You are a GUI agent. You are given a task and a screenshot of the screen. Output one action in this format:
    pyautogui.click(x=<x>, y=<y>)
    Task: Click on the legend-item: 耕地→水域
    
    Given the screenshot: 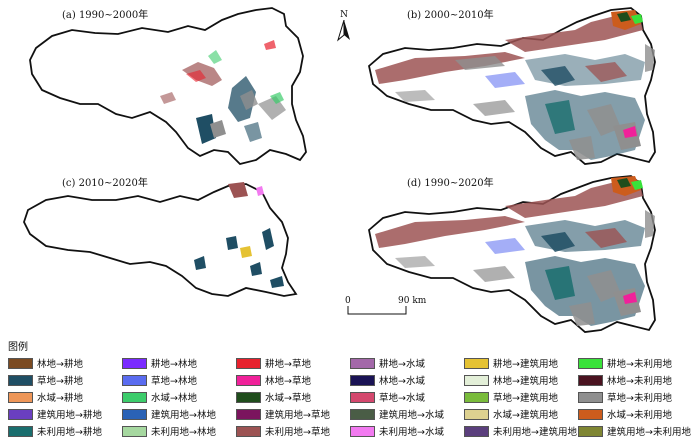 What is the action you would take?
    pyautogui.click(x=407, y=363)
    